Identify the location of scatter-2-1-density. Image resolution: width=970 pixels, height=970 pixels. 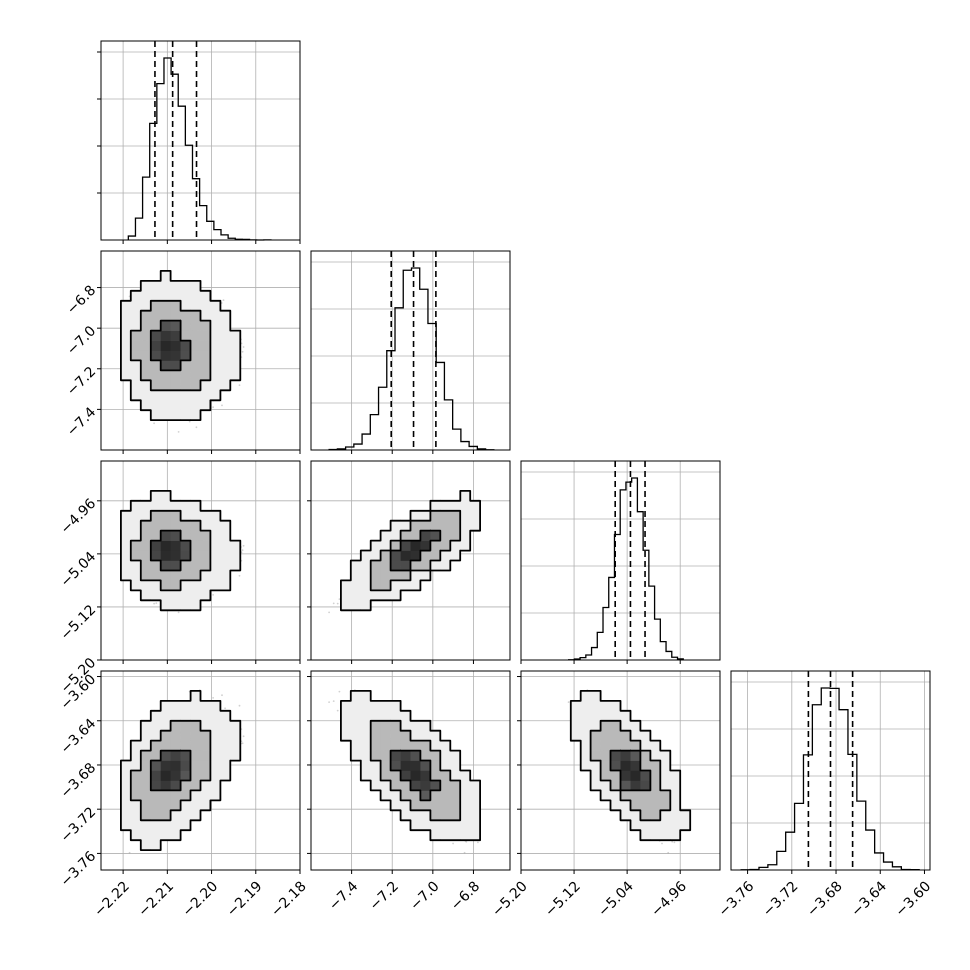
(180, 345).